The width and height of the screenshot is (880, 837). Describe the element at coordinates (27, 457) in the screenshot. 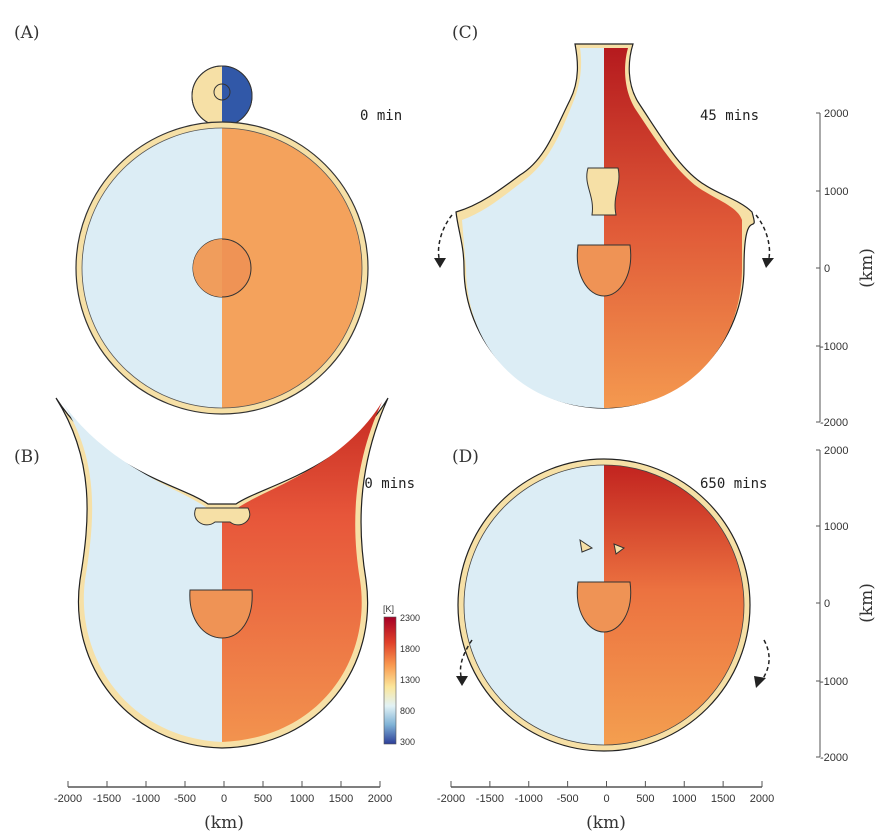

I see `panel-b-label: (B)` at that location.